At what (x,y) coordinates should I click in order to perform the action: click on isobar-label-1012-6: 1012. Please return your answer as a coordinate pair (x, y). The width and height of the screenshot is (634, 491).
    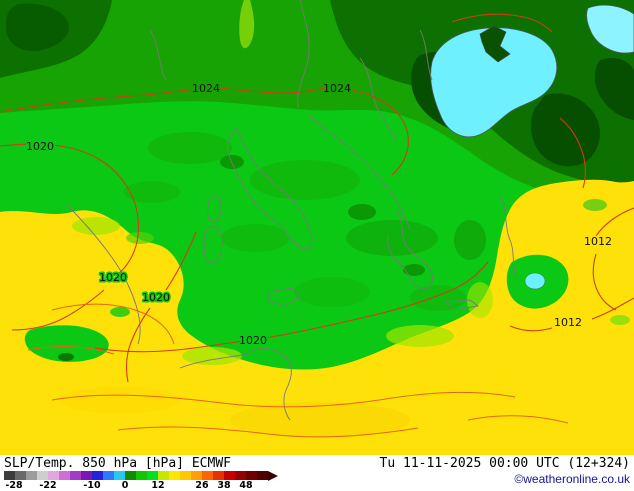
    Looking at the image, I should click on (598, 241).